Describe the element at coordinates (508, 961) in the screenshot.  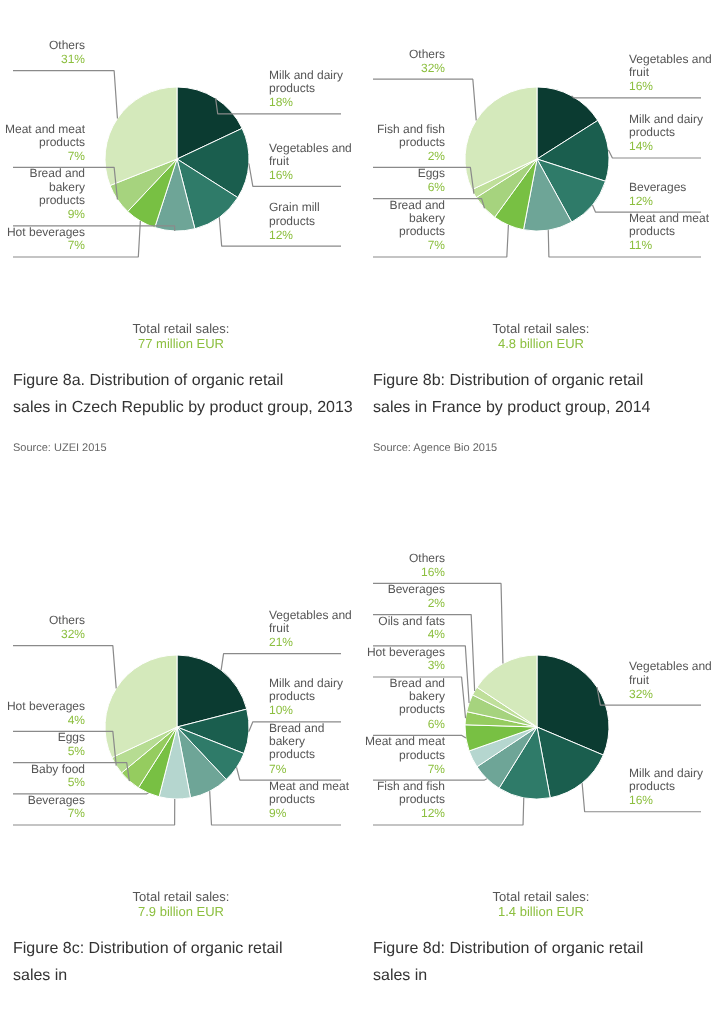
I see `text: Figure 8d: Distribution of organic retail sales in` at that location.